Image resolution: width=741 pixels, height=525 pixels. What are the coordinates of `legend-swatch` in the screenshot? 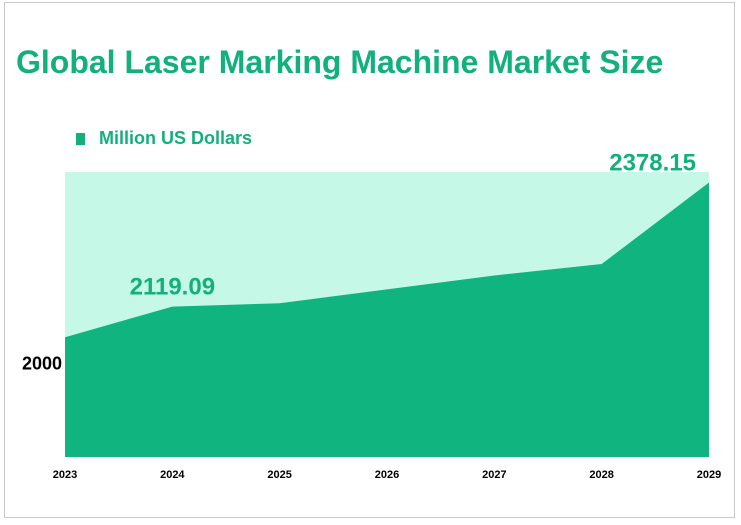 It's located at (80, 138).